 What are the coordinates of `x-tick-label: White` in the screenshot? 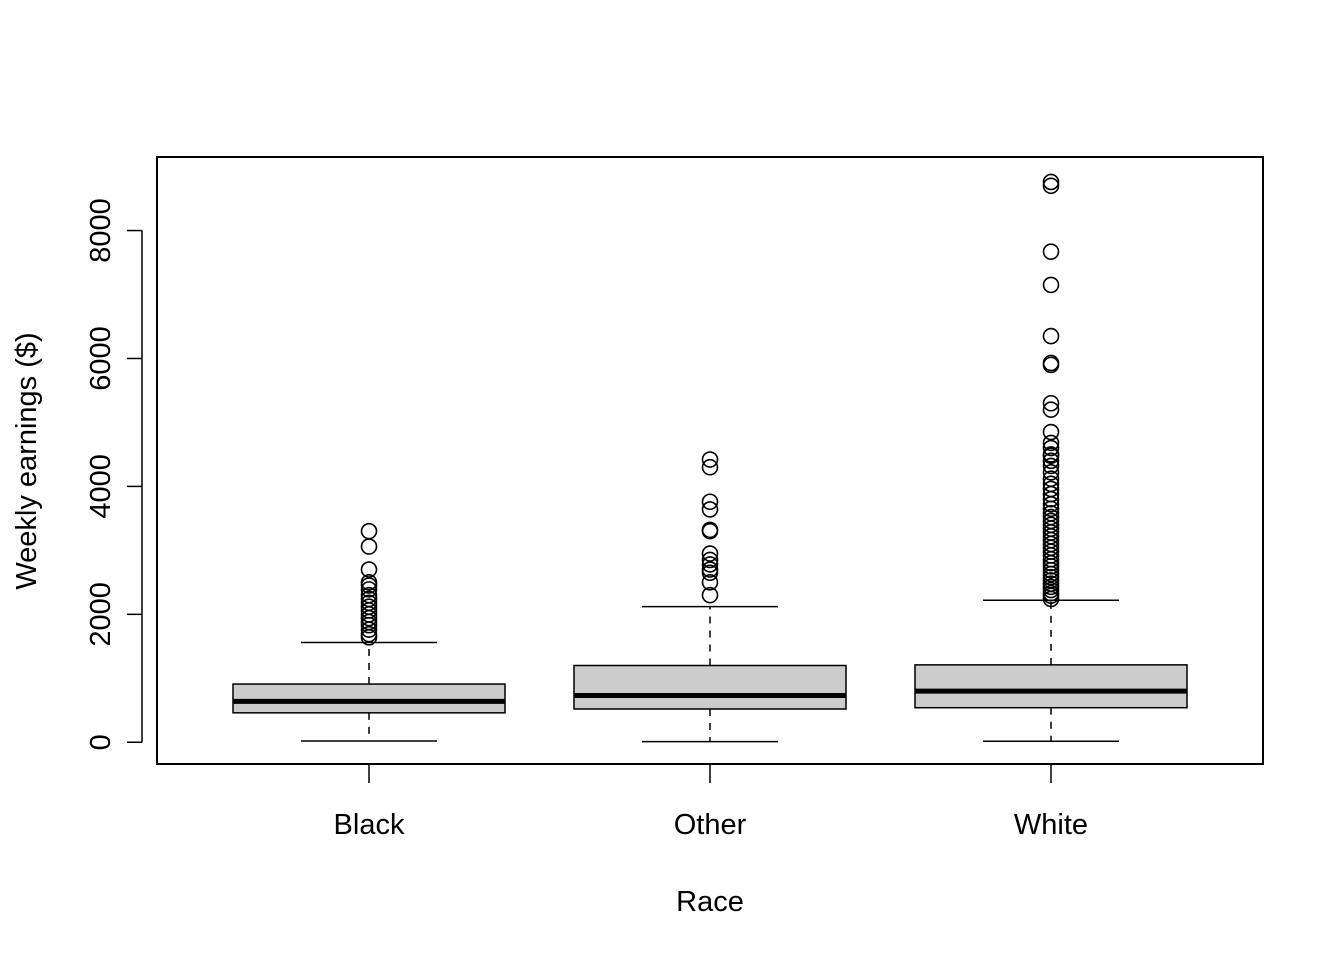 It's located at (1051, 825).